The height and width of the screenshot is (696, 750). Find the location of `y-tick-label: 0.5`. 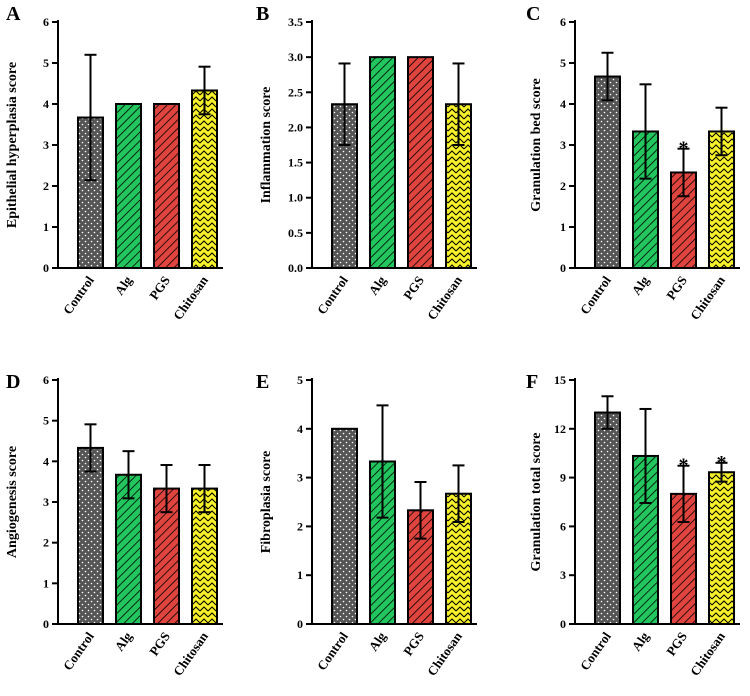

y-tick-label: 0.5 is located at coordinates (295, 233).